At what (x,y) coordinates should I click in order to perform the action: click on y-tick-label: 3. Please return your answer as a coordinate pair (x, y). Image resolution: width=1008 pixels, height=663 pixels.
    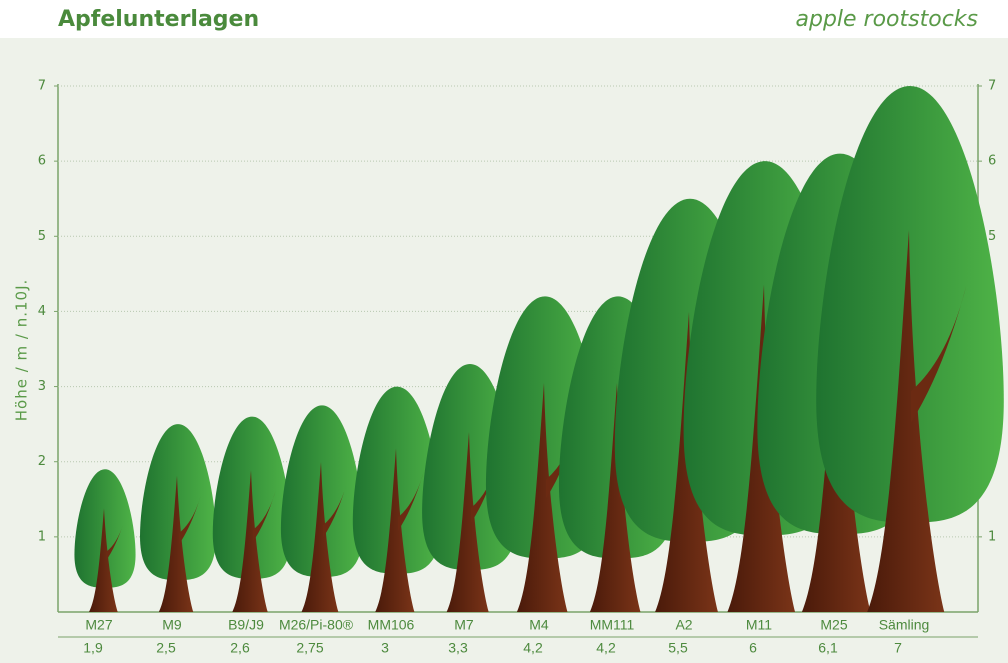
    Looking at the image, I should click on (42, 386).